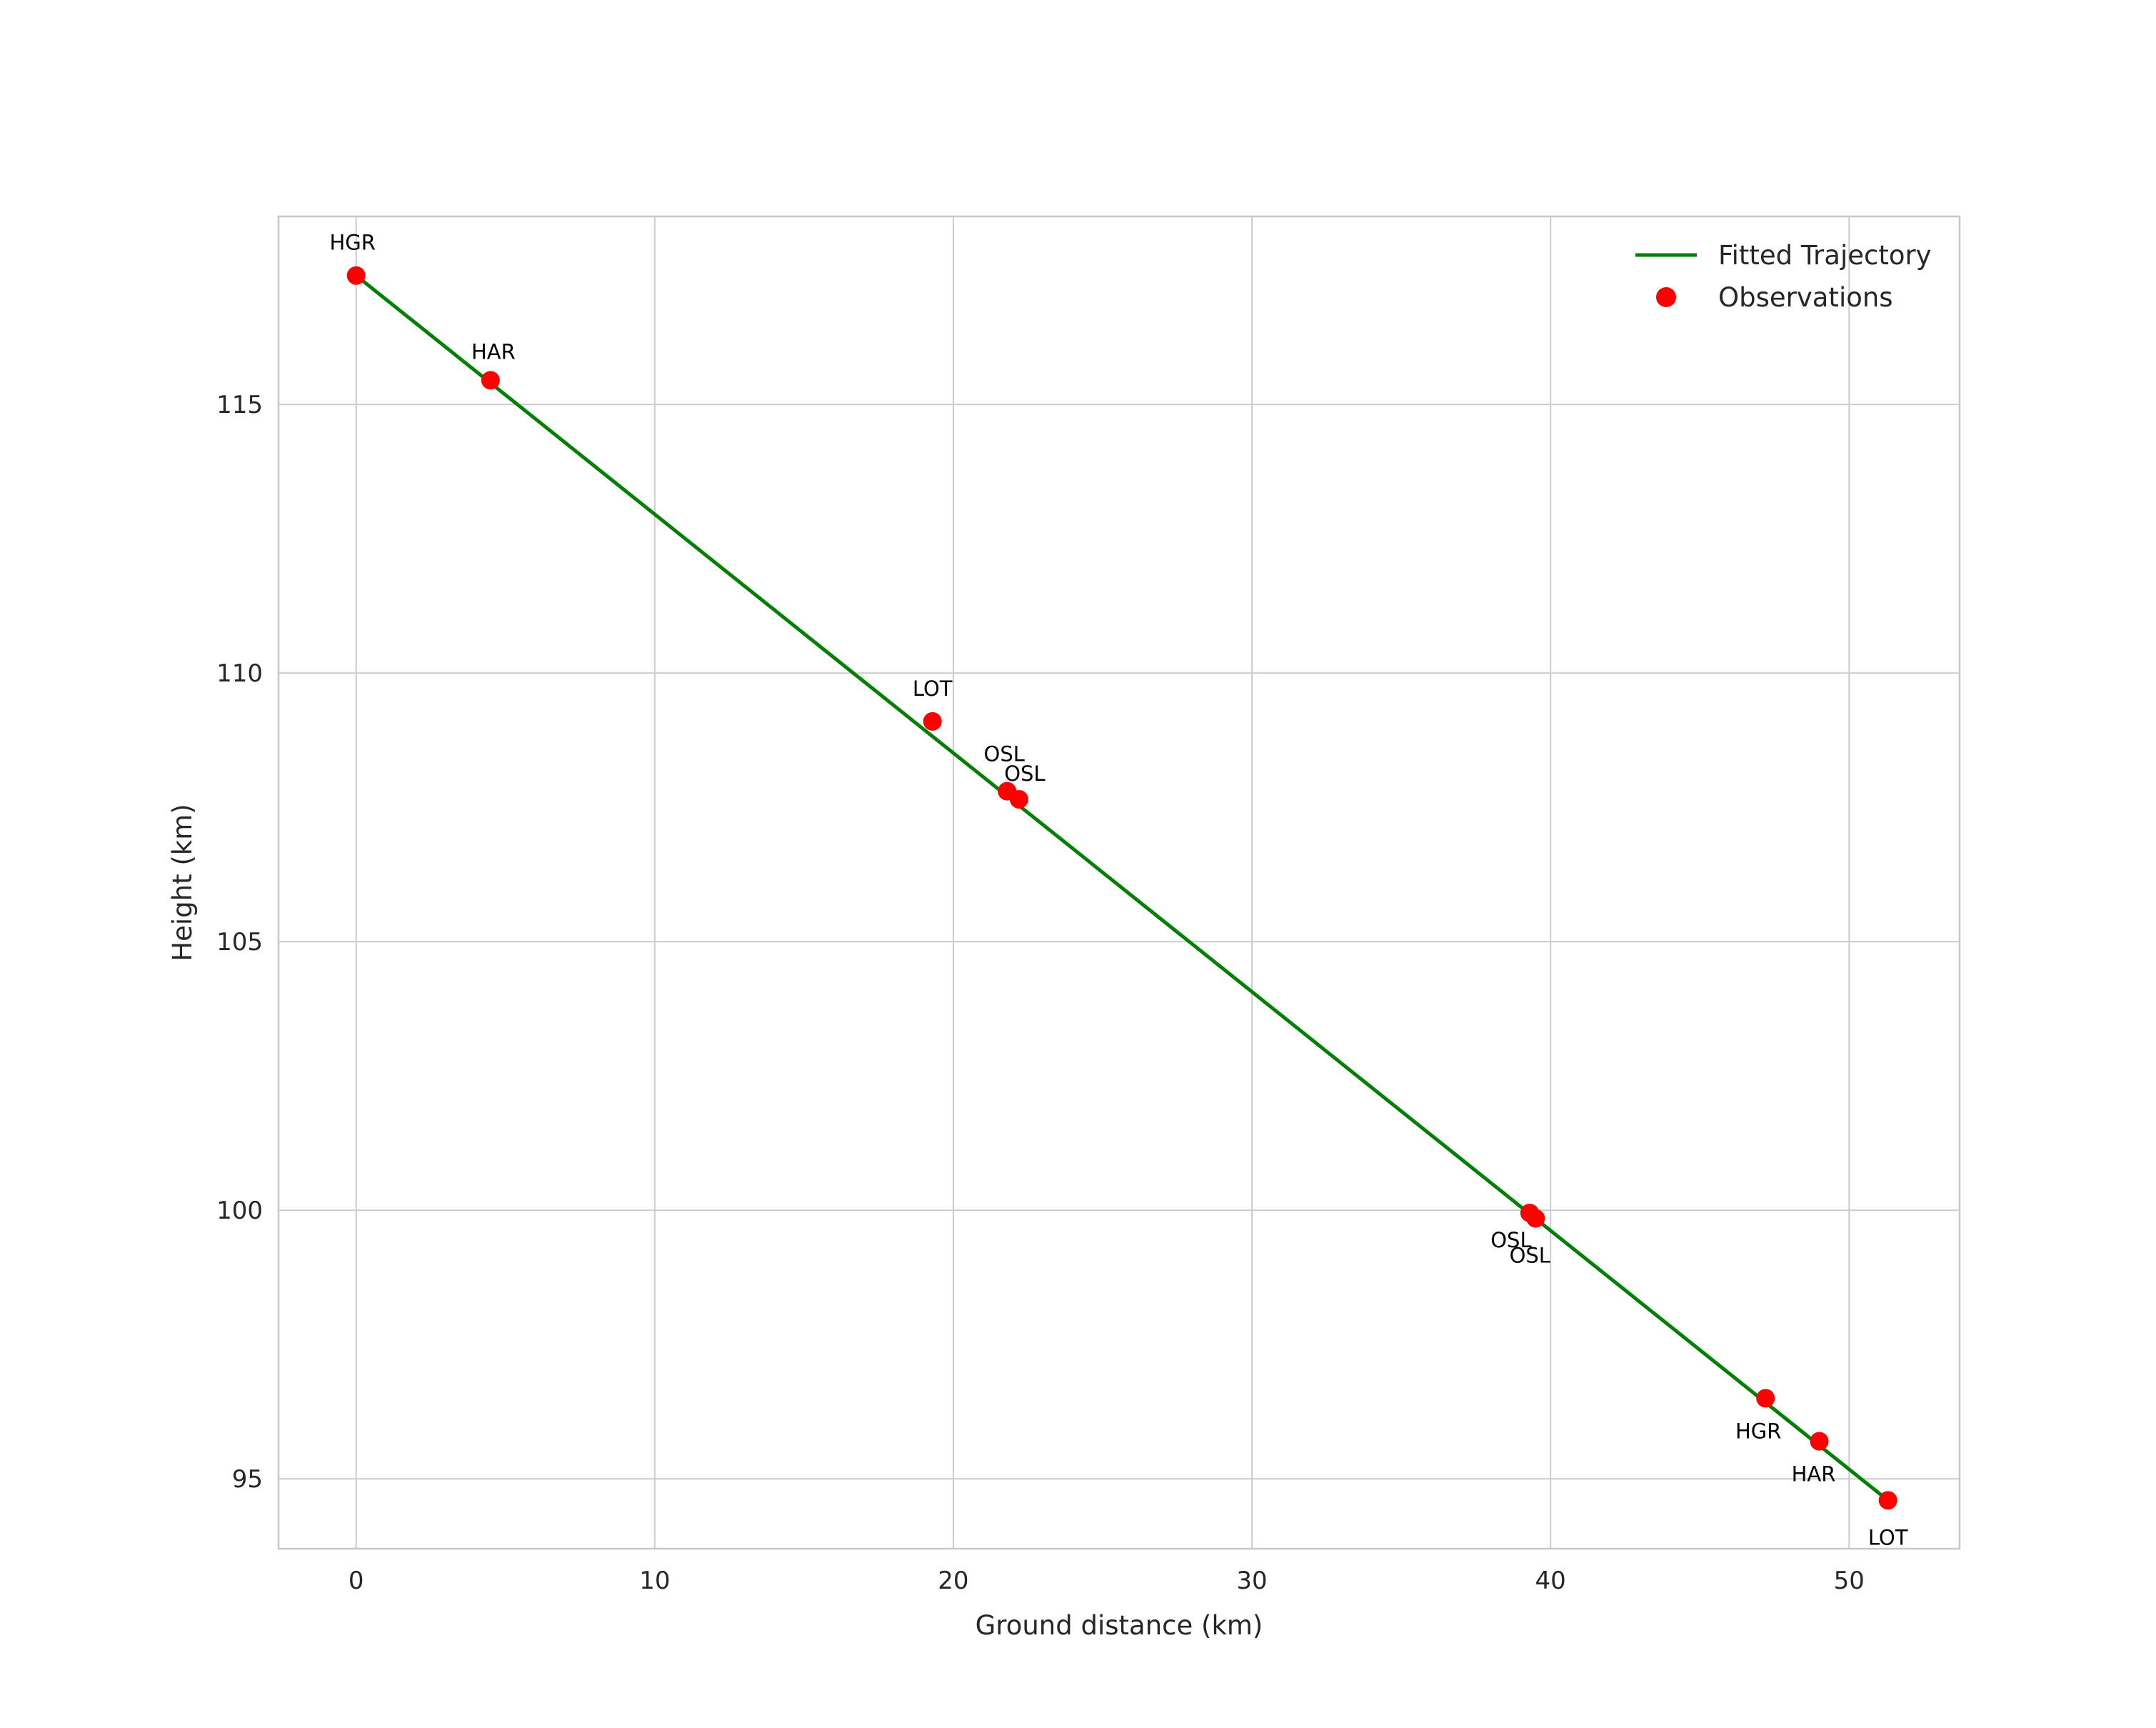 This screenshot has height=1728, width=2156. I want to click on legend-label-fitted-trajectory: Fitted Trajectory, so click(1825, 255).